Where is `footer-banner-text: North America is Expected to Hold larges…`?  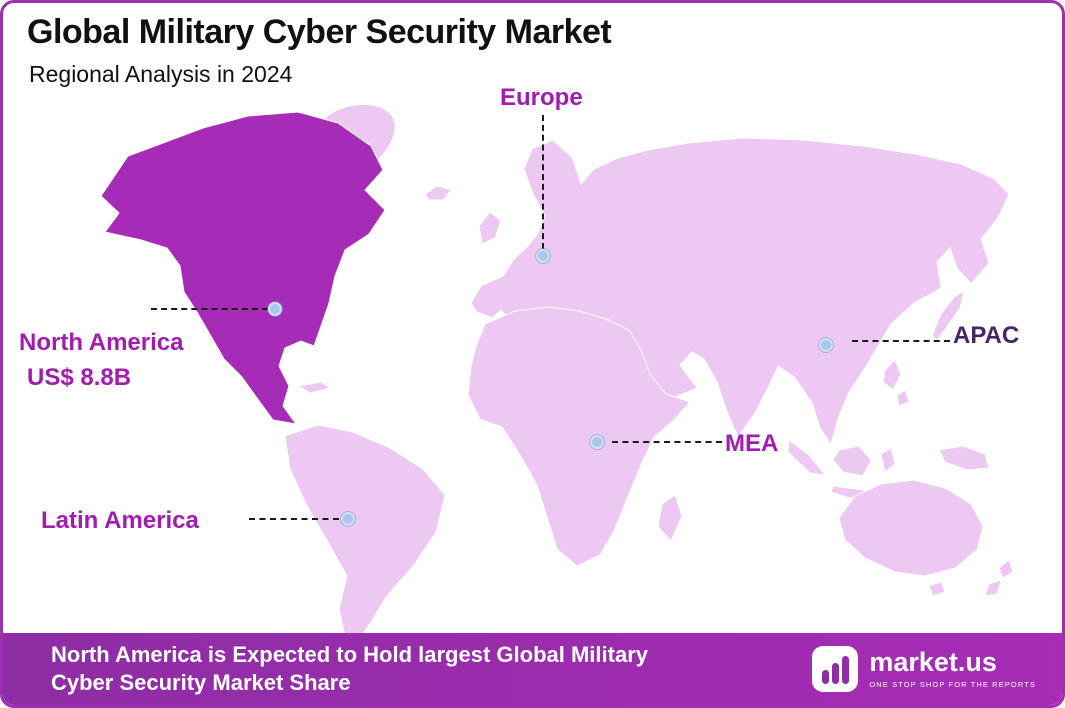
footer-banner-text: North America is Expected to Hold larges… is located at coordinates (325, 669).